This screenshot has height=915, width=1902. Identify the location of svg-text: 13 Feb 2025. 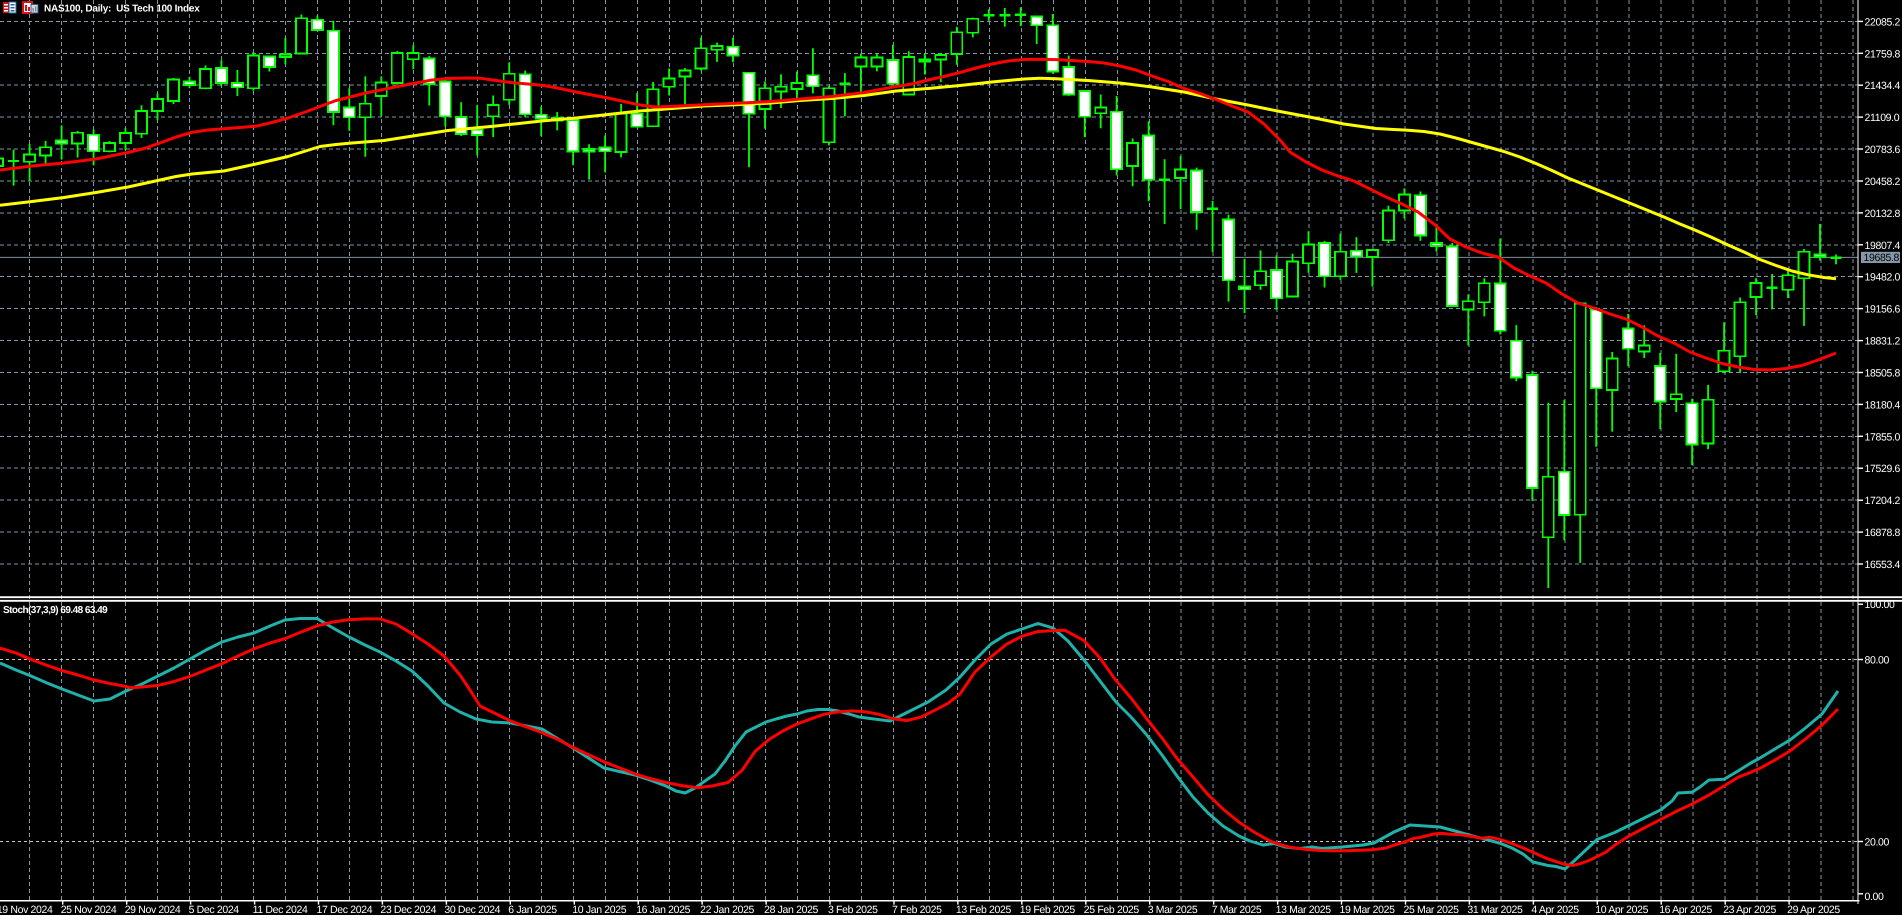
(984, 909).